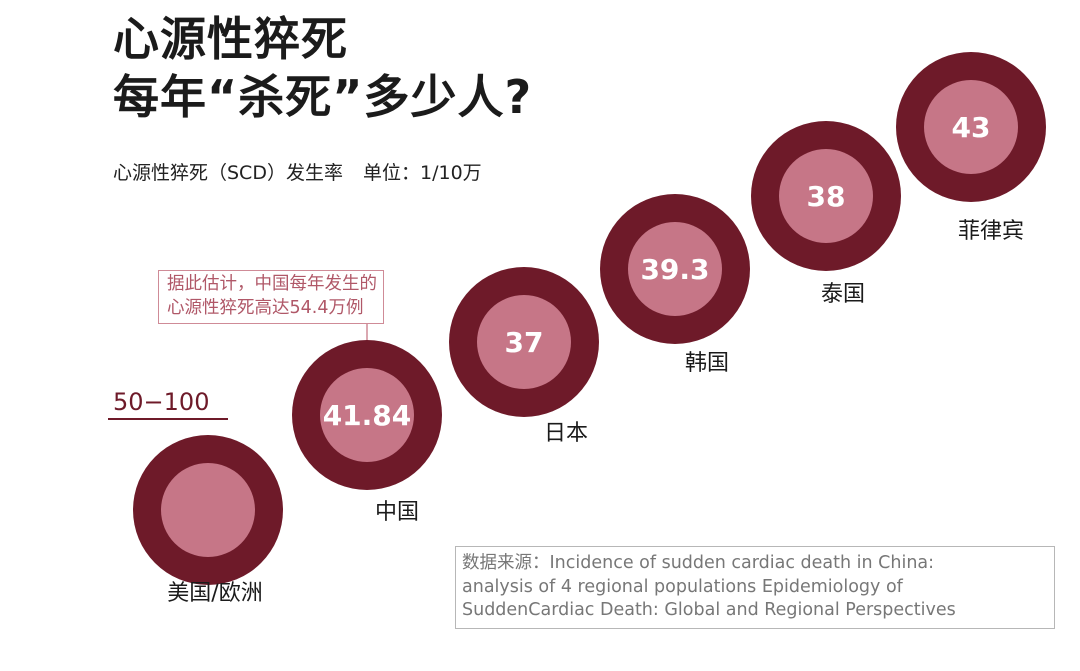 The width and height of the screenshot is (1080, 671). I want to click on bubble-4-value-label: 38, so click(826, 196).